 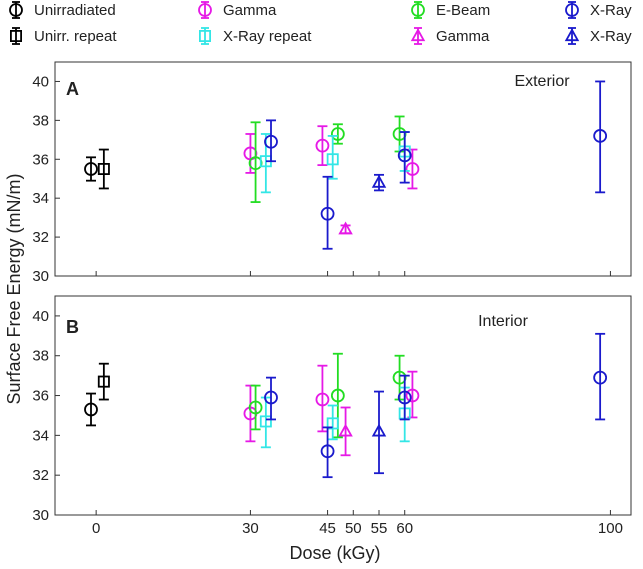 I want to click on panel-a-x-axis, so click(x=353, y=273).